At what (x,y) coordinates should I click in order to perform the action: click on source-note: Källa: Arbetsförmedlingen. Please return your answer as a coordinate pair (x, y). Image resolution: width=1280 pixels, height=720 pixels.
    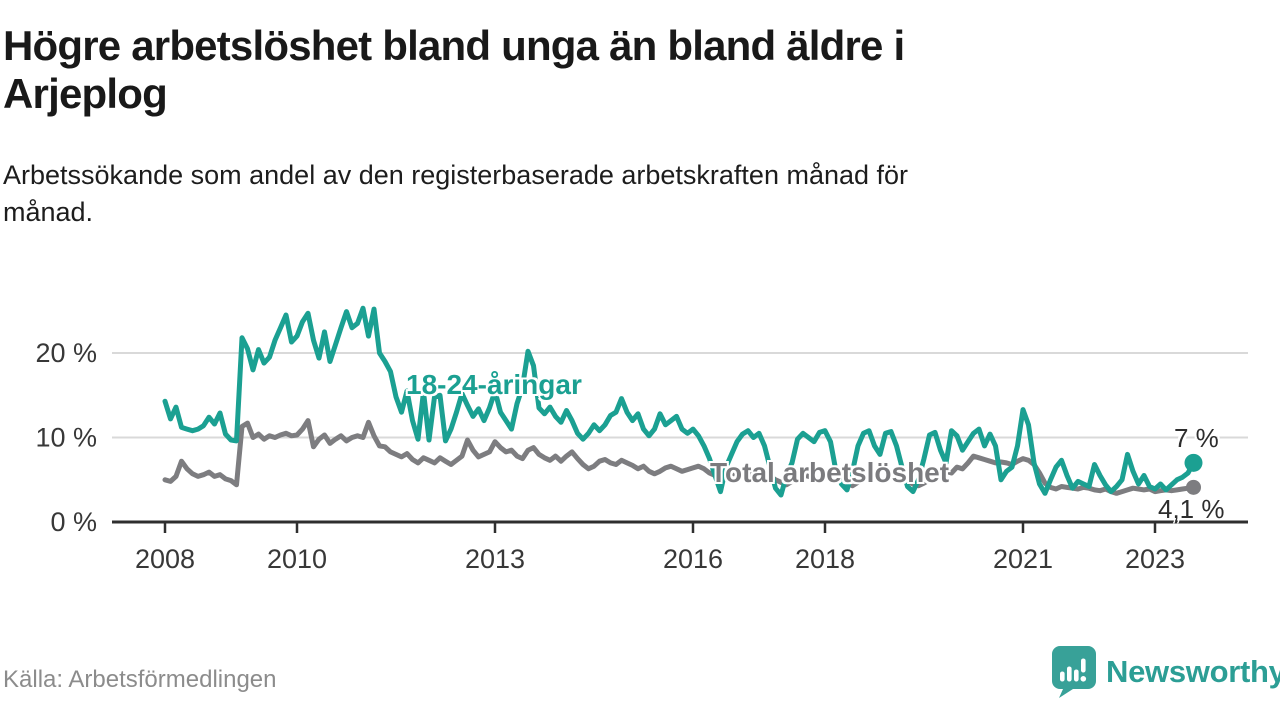
    Looking at the image, I should click on (140, 679).